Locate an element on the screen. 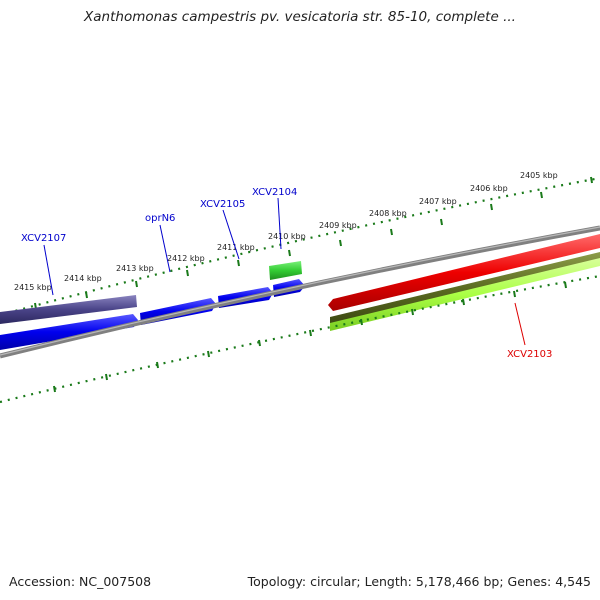 The width and height of the screenshot is (600, 600). ruler-label: 2406 kbp is located at coordinates (489, 188).